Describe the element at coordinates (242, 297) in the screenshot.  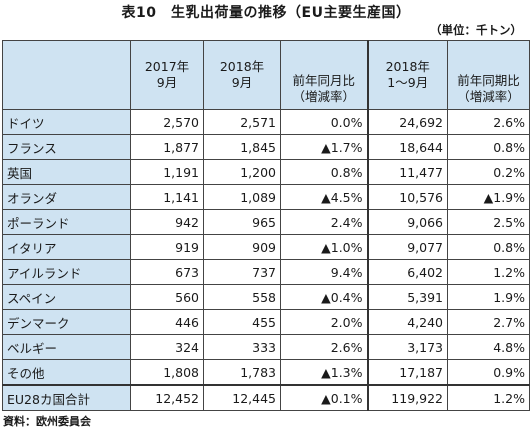
I see `cell-v2018-9: 558` at that location.